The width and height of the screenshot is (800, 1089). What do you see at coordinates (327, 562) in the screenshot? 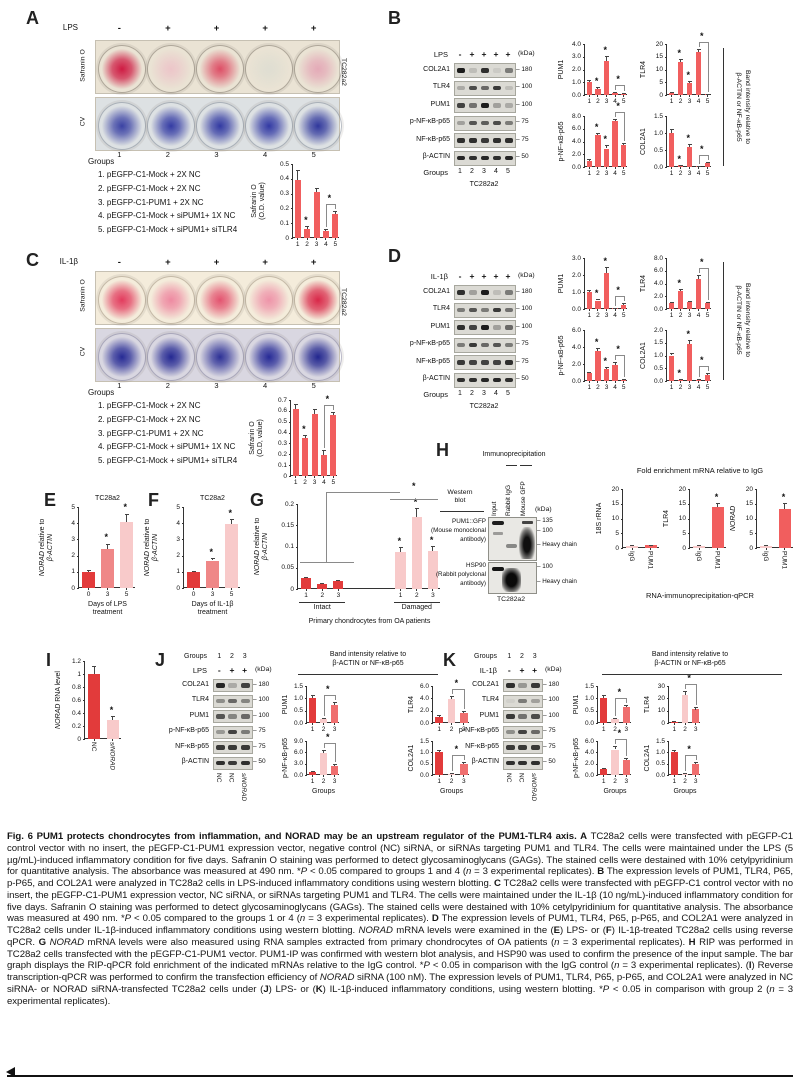
I see `comparison-foot-line` at bounding box center [327, 562].